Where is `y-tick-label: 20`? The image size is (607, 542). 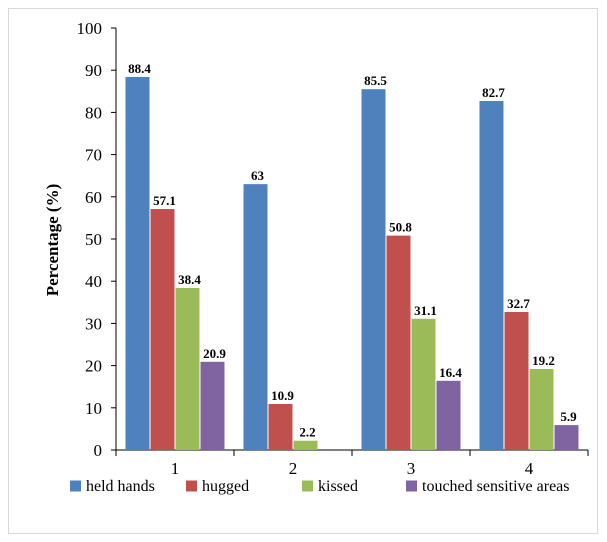
y-tick-label: 20 is located at coordinates (93, 366).